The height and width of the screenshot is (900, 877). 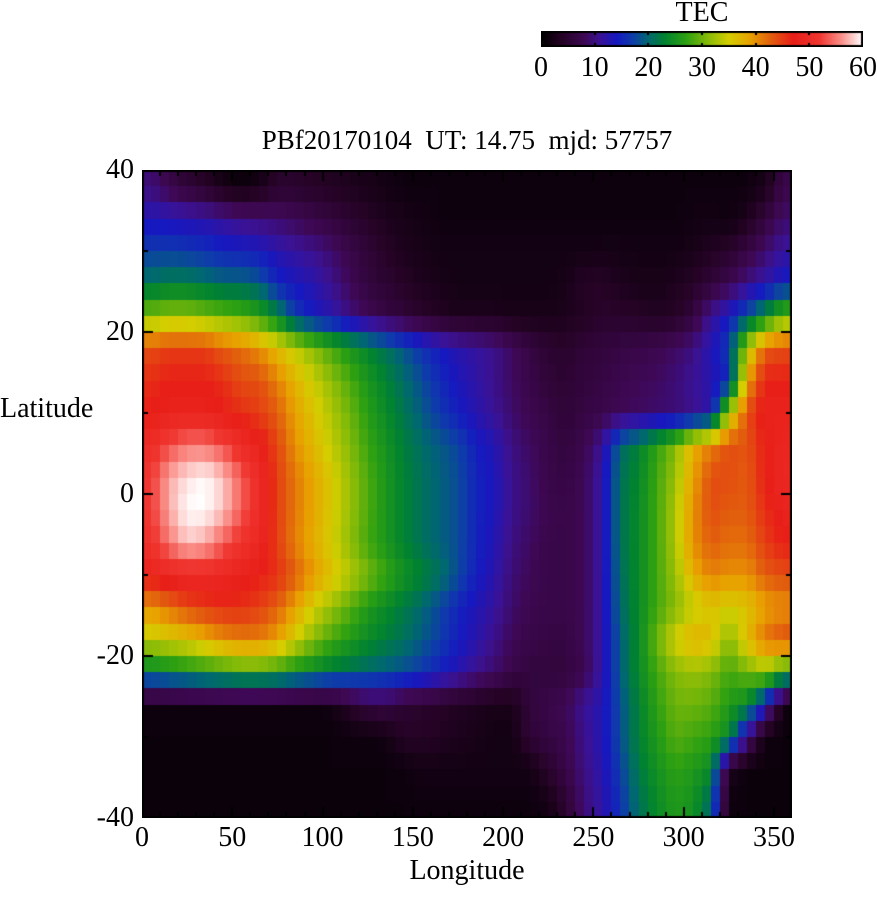 What do you see at coordinates (503, 837) in the screenshot?
I see `x-axis-tick-label: 200` at bounding box center [503, 837].